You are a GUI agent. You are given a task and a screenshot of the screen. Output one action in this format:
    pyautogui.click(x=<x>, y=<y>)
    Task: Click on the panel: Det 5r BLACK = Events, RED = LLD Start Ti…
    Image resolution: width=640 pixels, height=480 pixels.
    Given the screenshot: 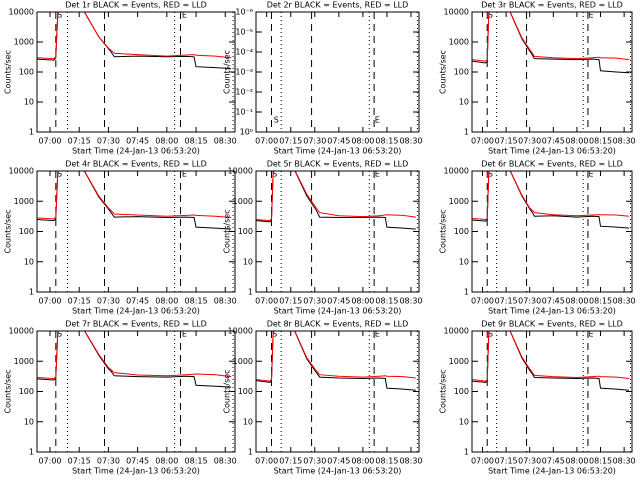 What is the action you would take?
    pyautogui.click(x=323, y=238)
    